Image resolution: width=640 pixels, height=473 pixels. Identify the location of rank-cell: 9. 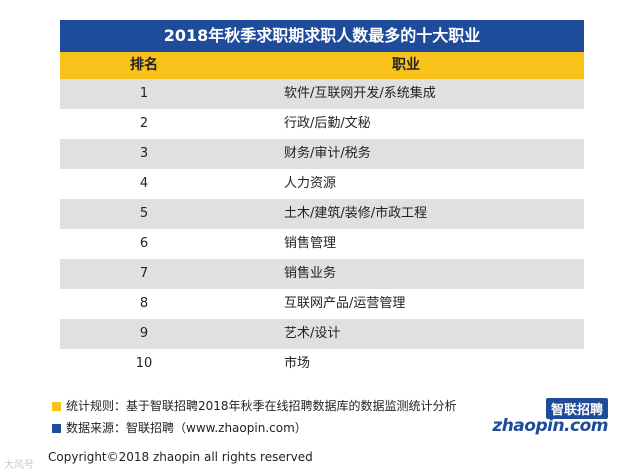
(144, 333).